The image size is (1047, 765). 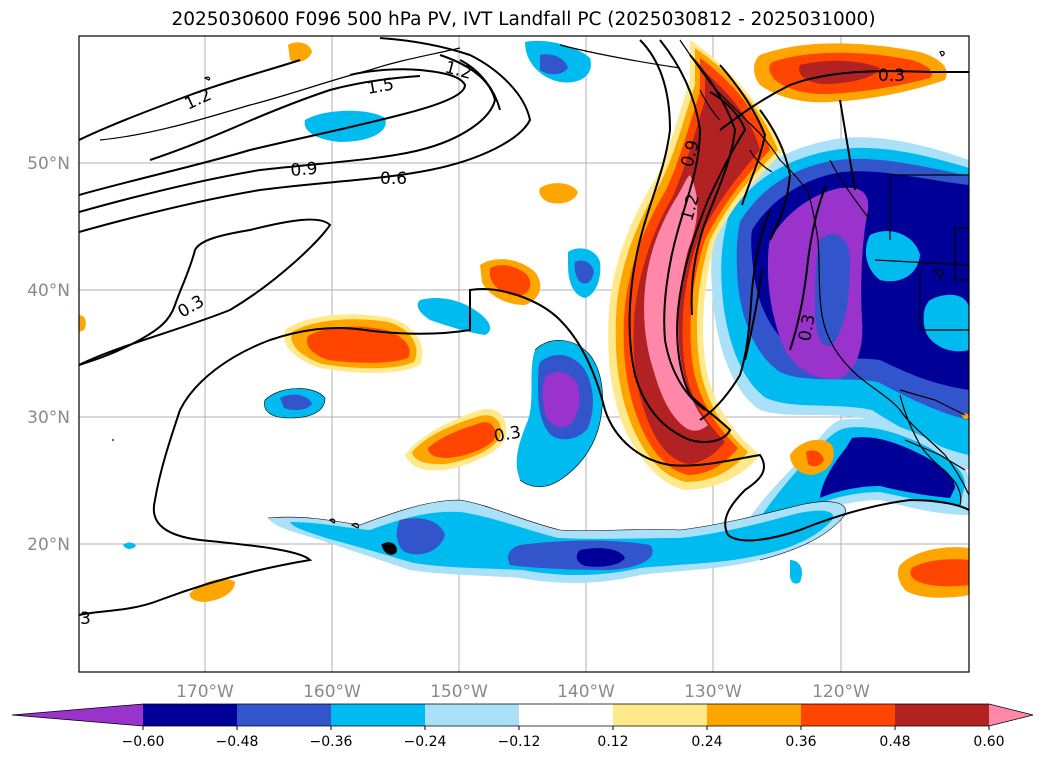 I want to click on lon-labels: 170°W 160°W 150°W 140°W 130°W 120°W, so click(x=523, y=692).